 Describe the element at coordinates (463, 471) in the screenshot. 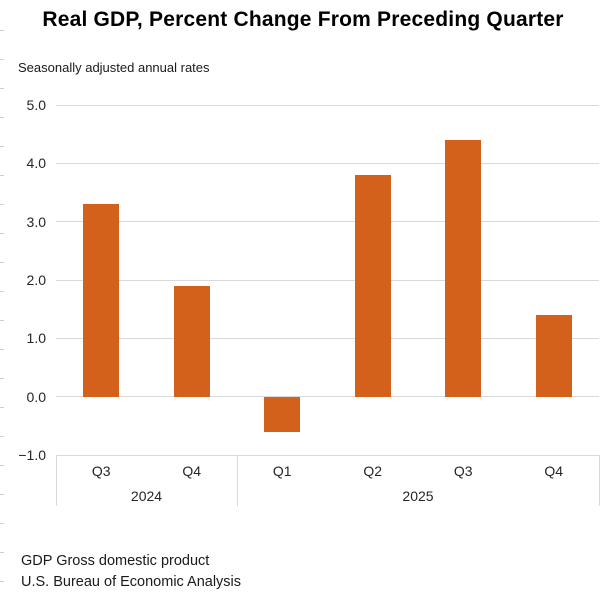

I see `x-axis-quarter-label-4: Q3` at that location.